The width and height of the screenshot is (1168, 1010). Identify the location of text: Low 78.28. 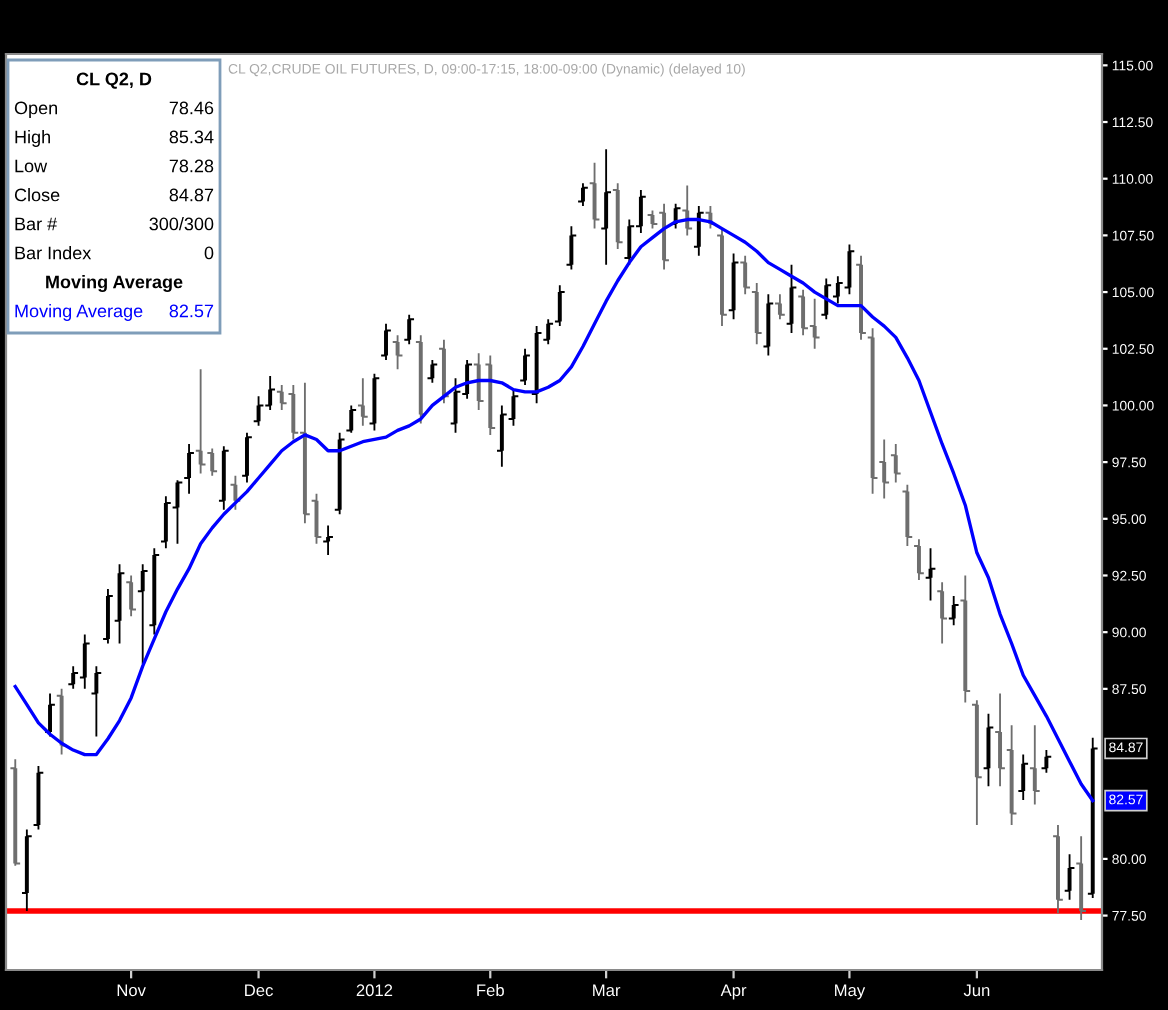
(114, 166).